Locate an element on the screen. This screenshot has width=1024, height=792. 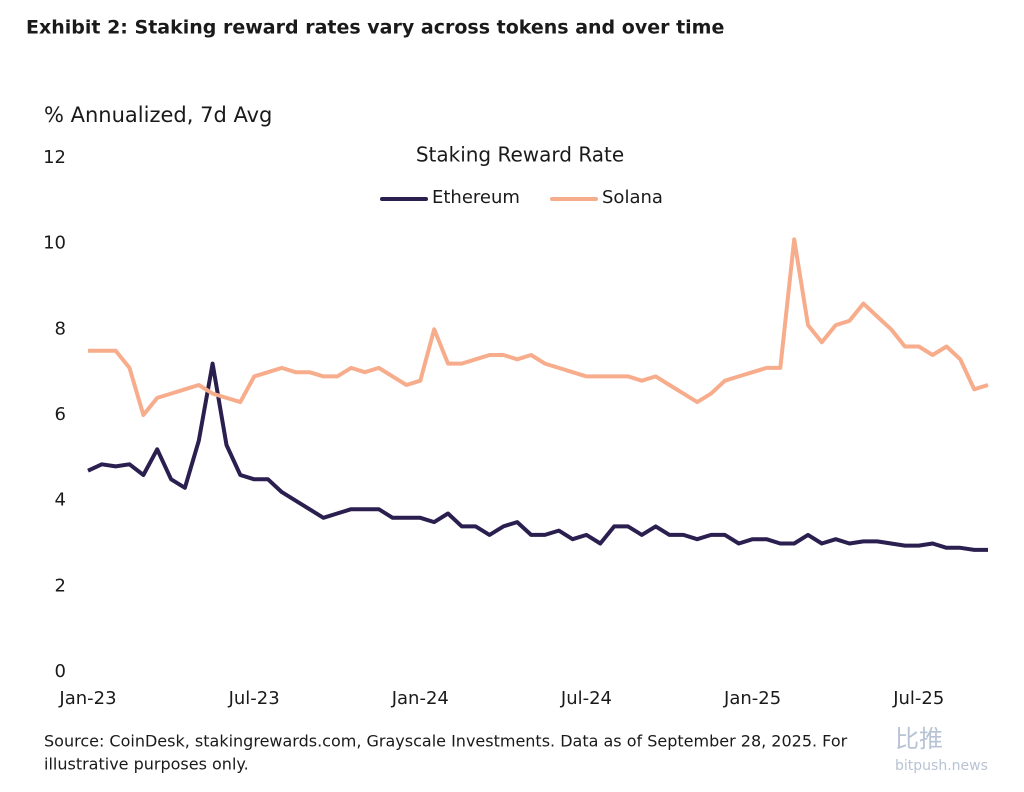
y-tick-label: 2 is located at coordinates (60, 585).